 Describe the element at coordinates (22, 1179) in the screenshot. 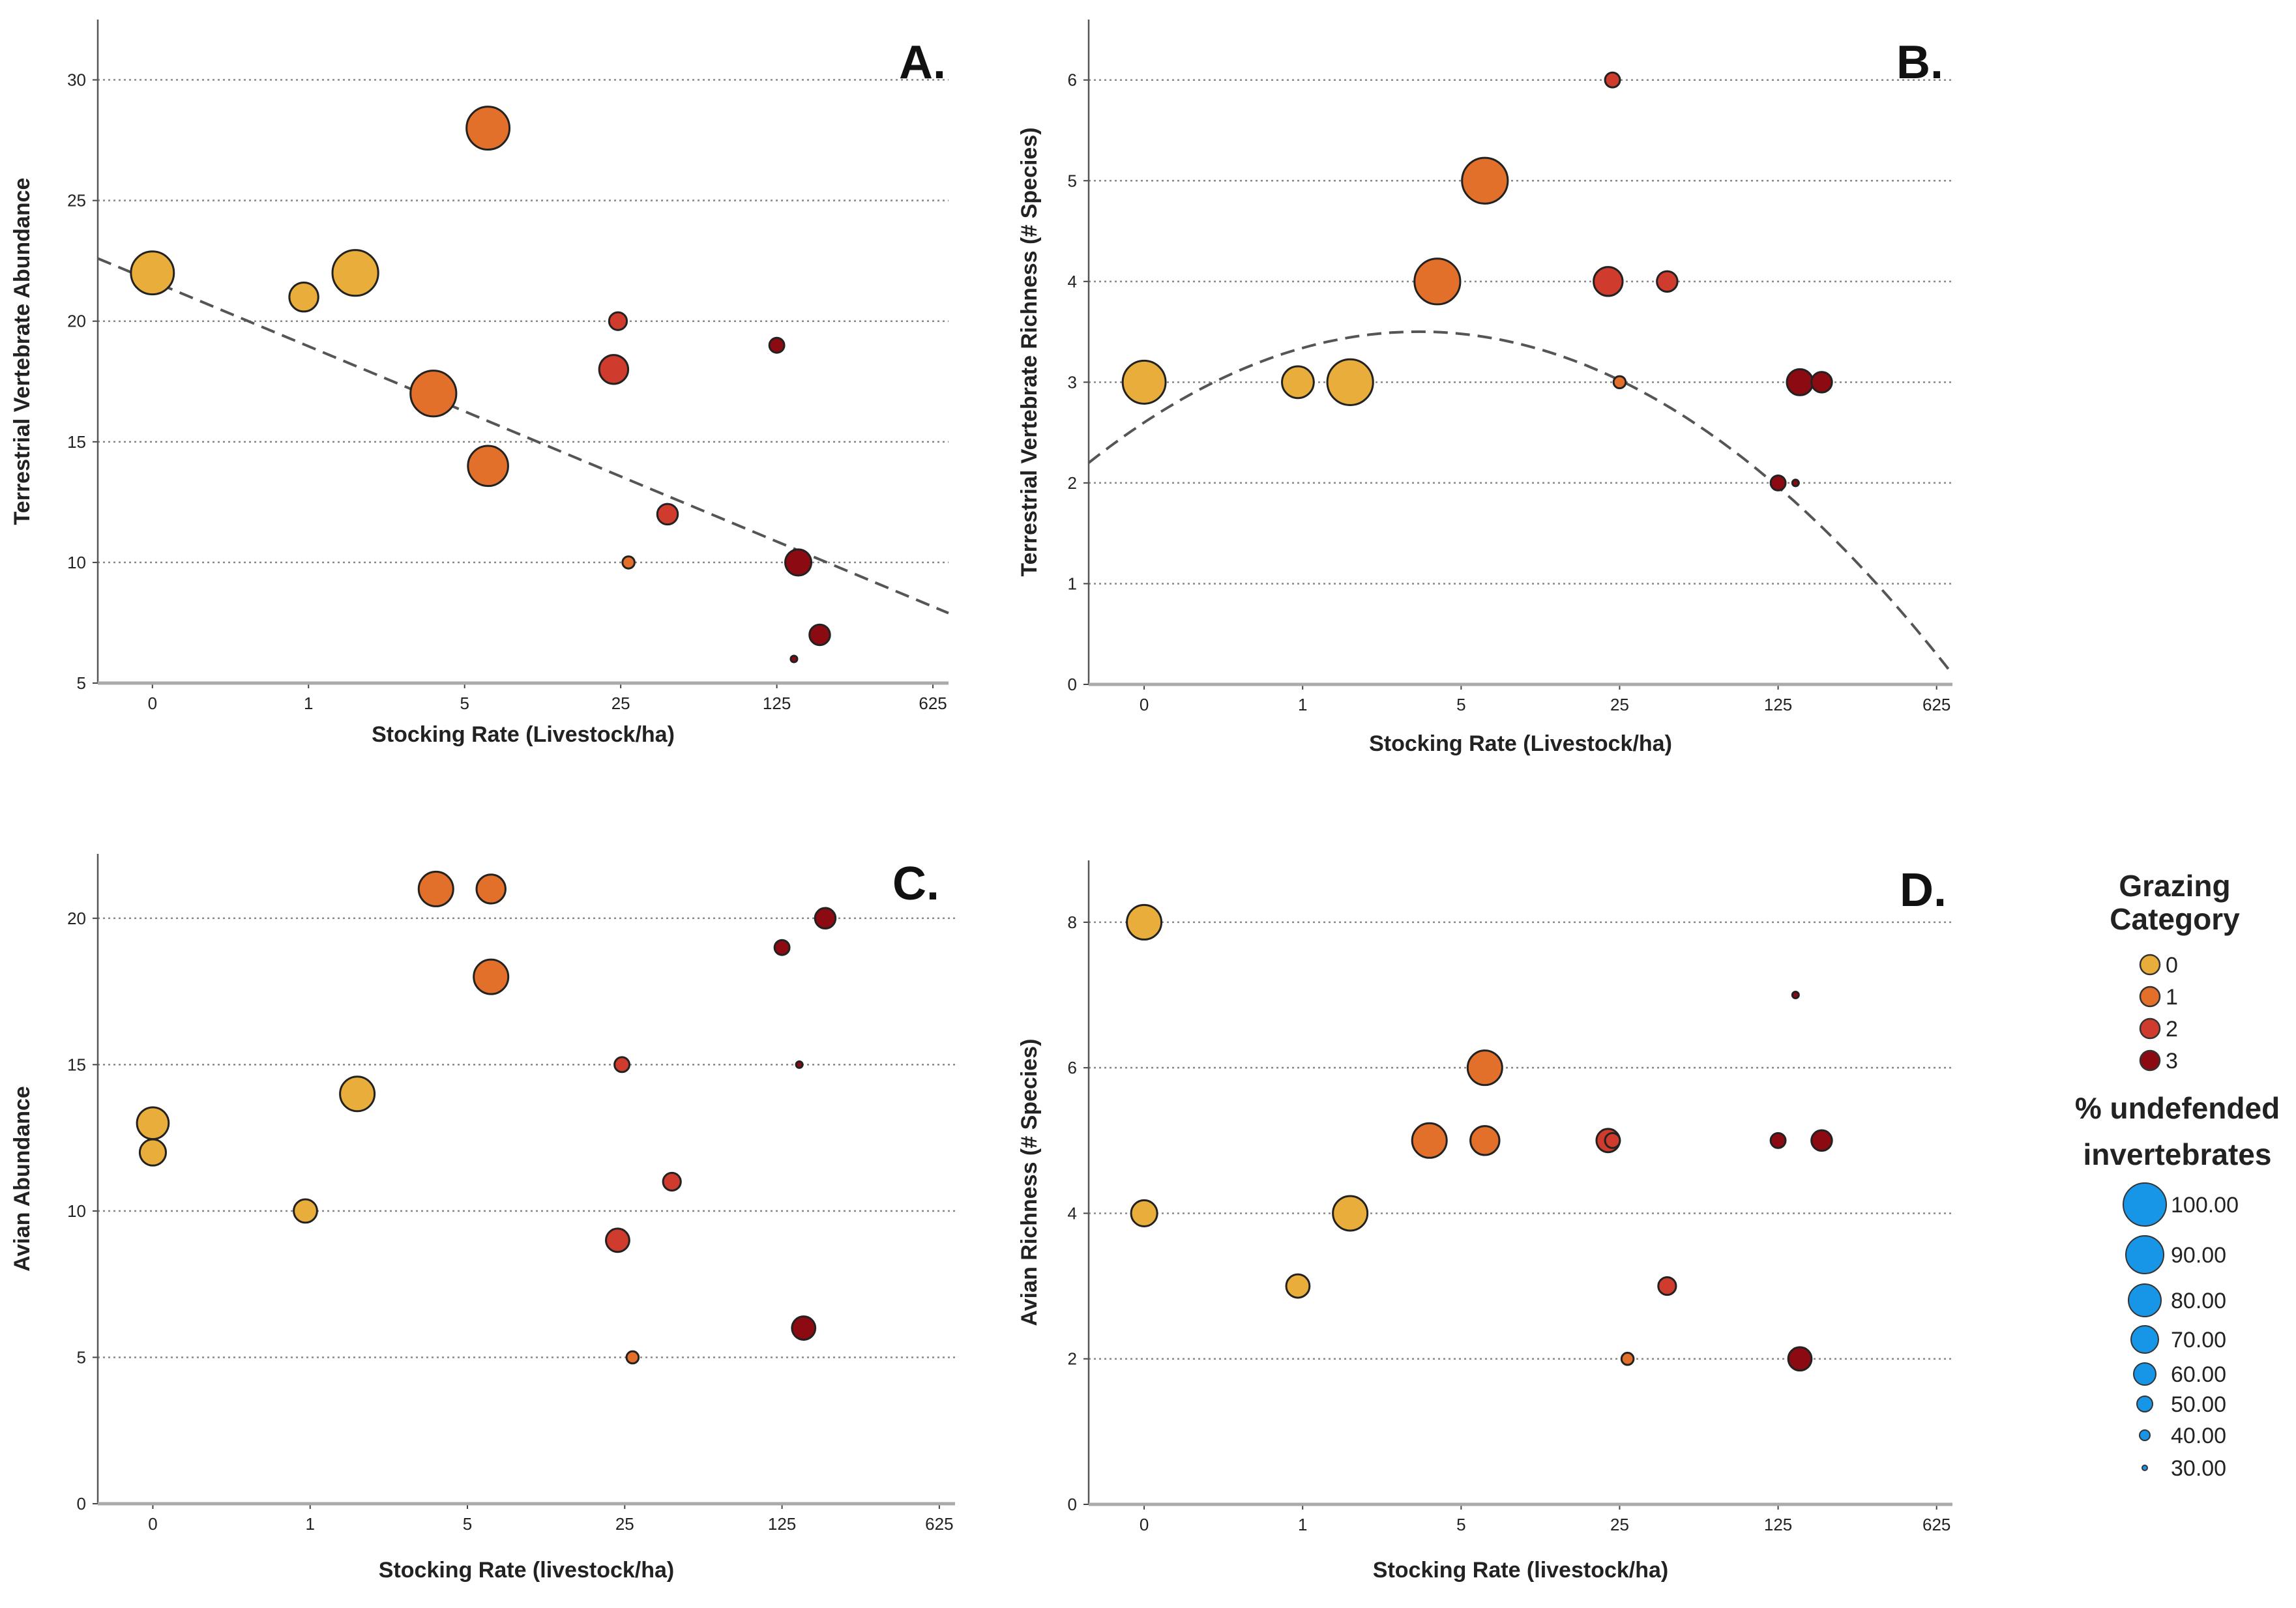

I see `y-axis-label: Avian Abundance` at that location.